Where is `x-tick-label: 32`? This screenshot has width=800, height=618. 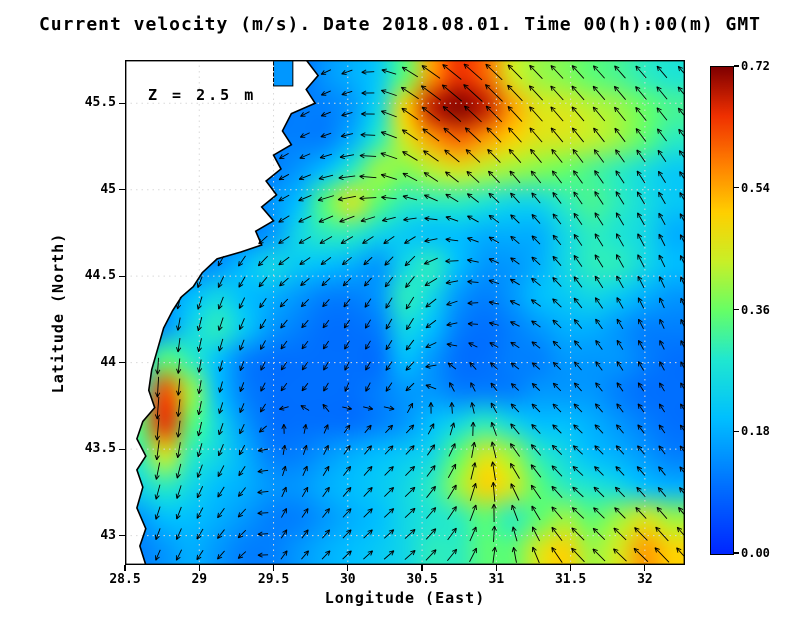 x-tick-label: 32 is located at coordinates (645, 579).